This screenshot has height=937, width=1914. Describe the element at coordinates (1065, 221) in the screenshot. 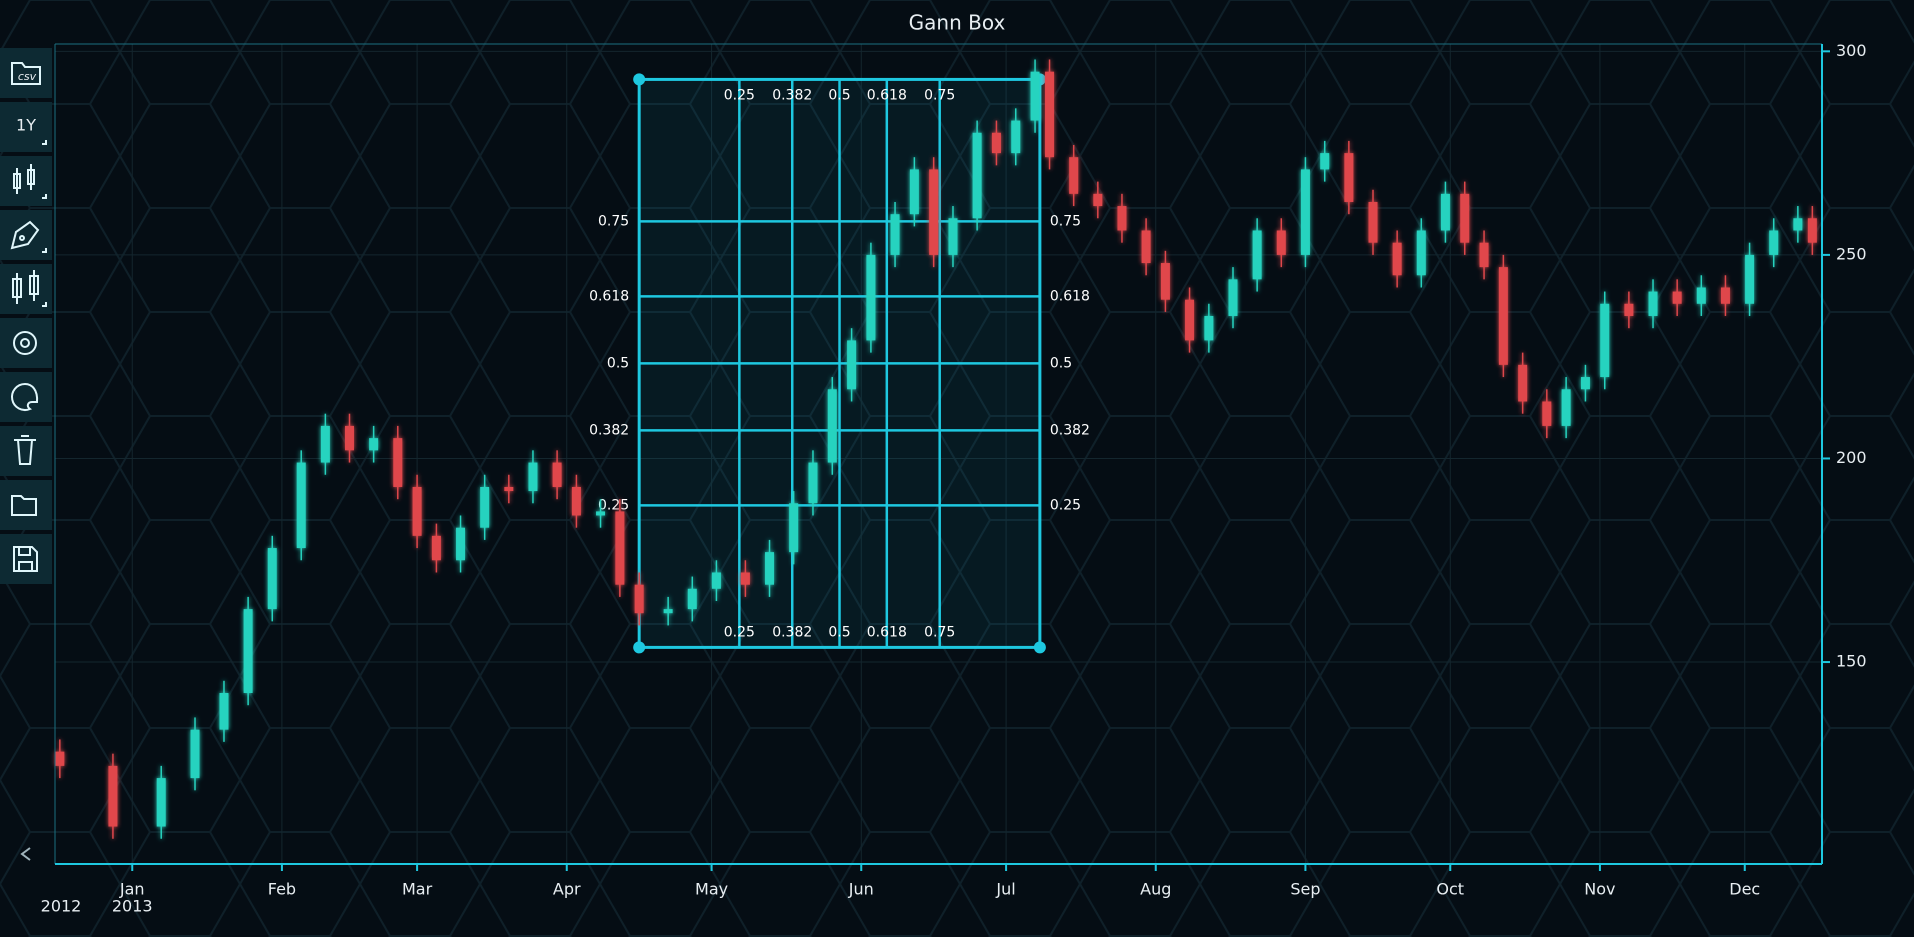

I see `gann-level-label: 0.75` at that location.